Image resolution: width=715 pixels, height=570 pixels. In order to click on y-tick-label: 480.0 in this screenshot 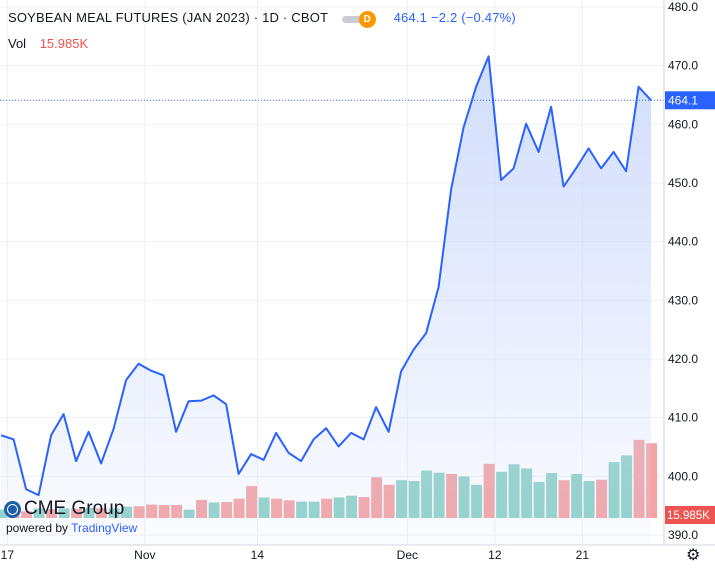, I will do `click(683, 7)`.